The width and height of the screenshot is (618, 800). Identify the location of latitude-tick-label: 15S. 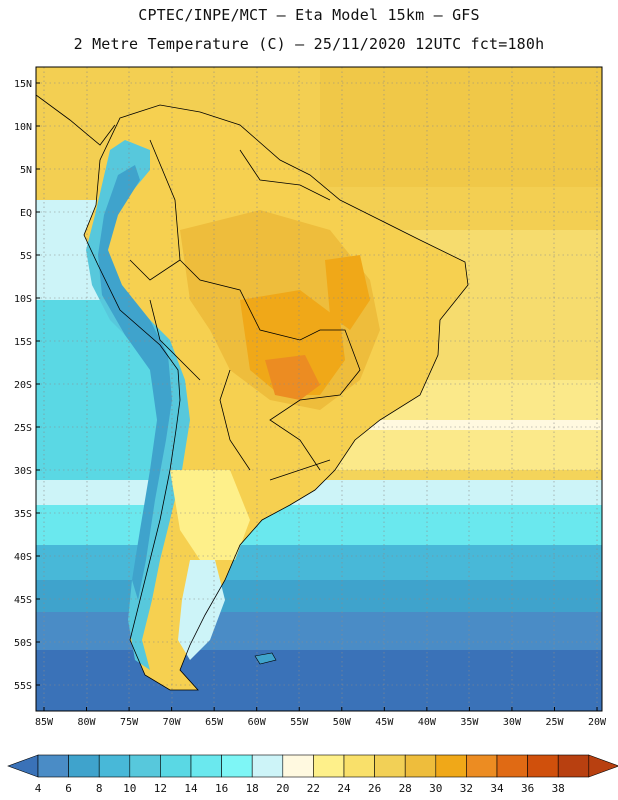
(23, 342).